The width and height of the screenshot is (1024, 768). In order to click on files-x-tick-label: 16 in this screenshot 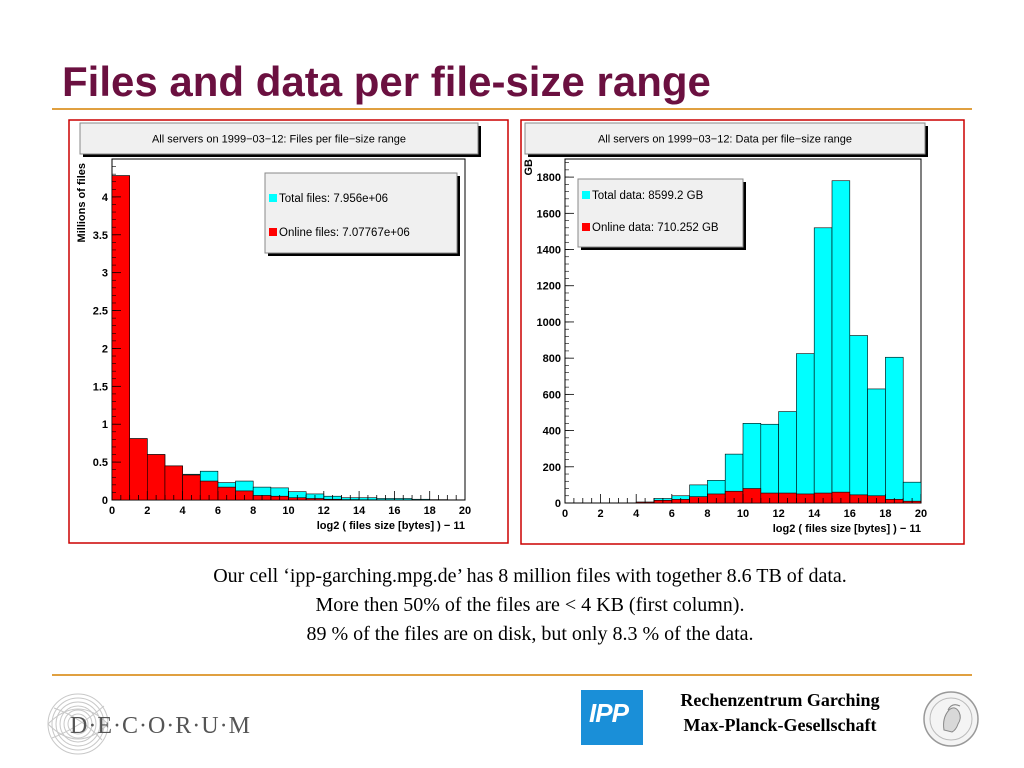, I will do `click(394, 511)`.